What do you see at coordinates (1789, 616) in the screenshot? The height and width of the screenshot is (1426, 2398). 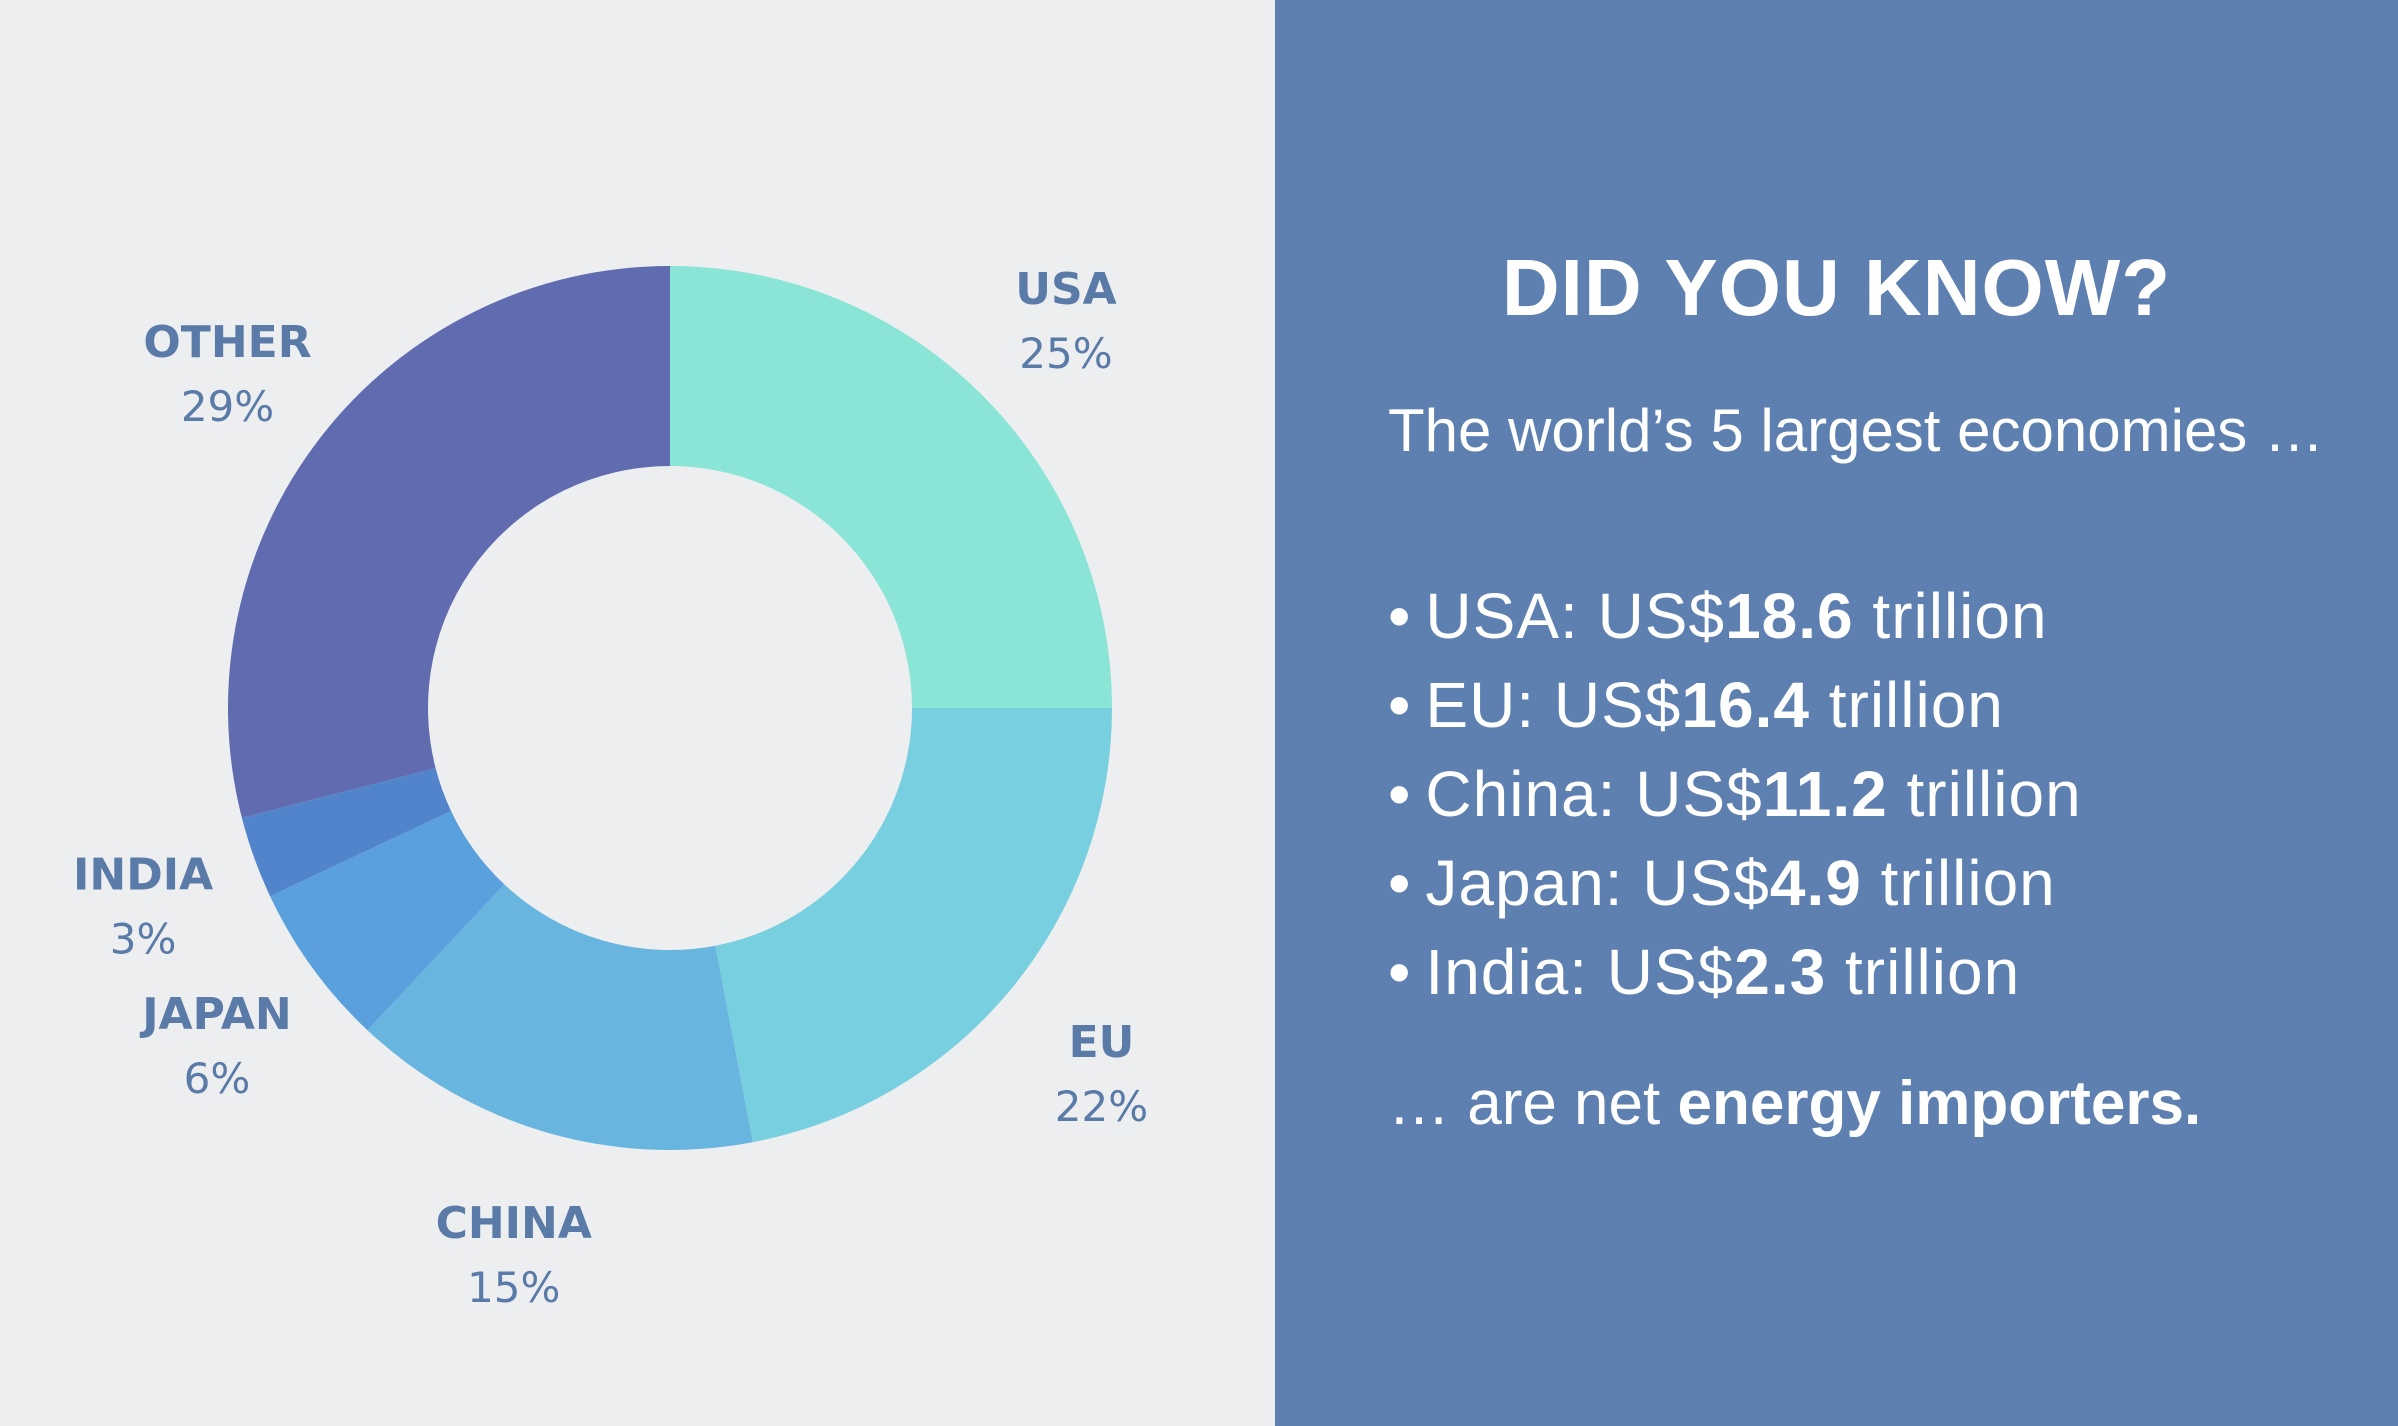 I see `item-amount: 18.6` at bounding box center [1789, 616].